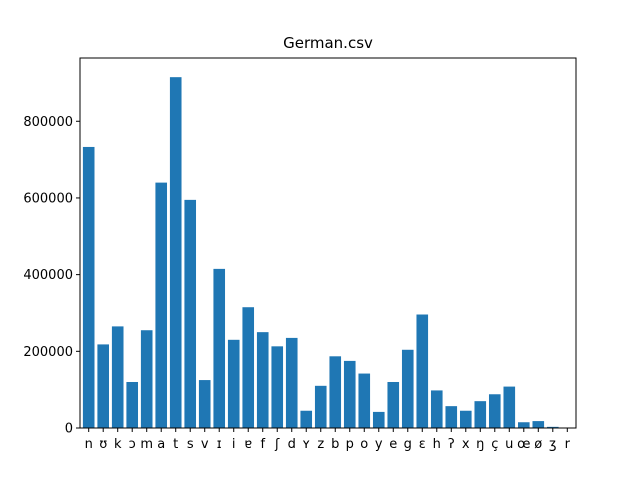 The image size is (640, 480). What do you see at coordinates (379, 444) in the screenshot?
I see `x-tick-label: y` at bounding box center [379, 444].